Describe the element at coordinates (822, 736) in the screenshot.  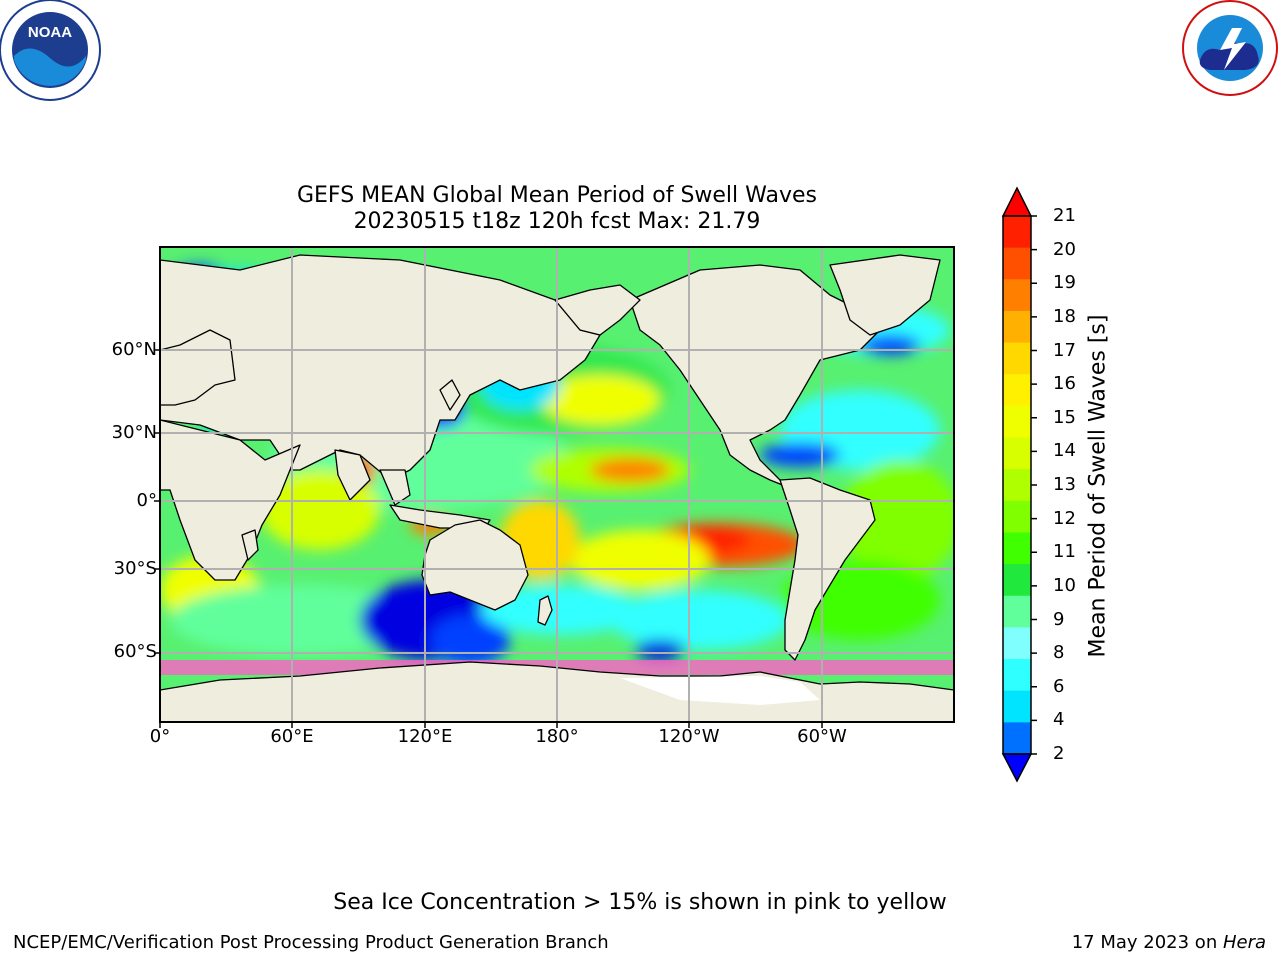
I see `x-tick-label: 60°W` at that location.